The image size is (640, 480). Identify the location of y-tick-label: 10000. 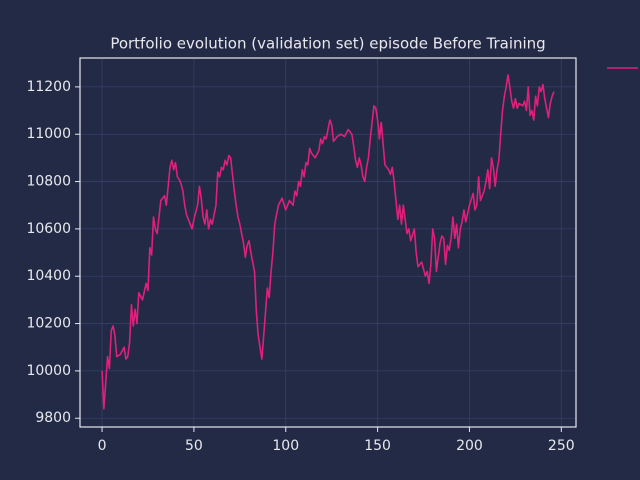
(48, 371).